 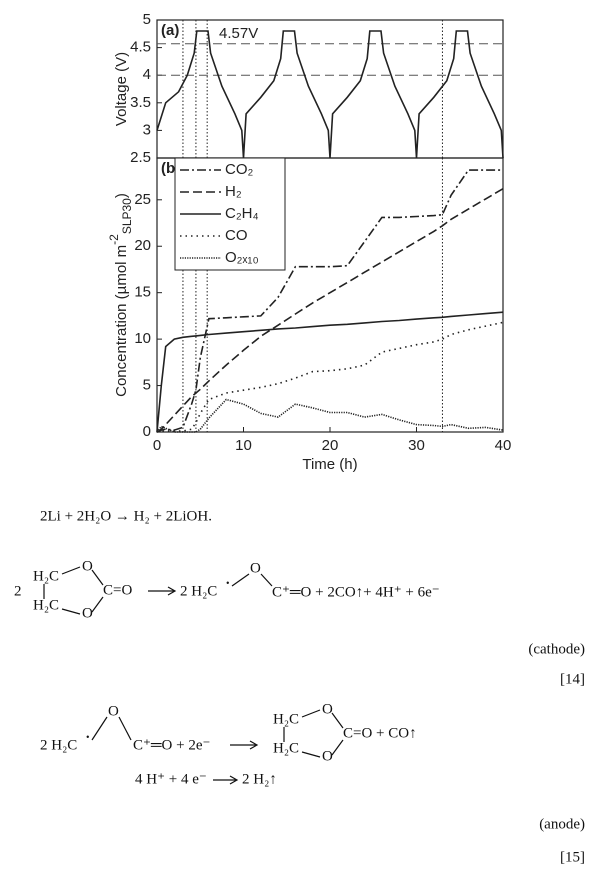 I want to click on y-tick-label: 4, so click(x=147, y=74).